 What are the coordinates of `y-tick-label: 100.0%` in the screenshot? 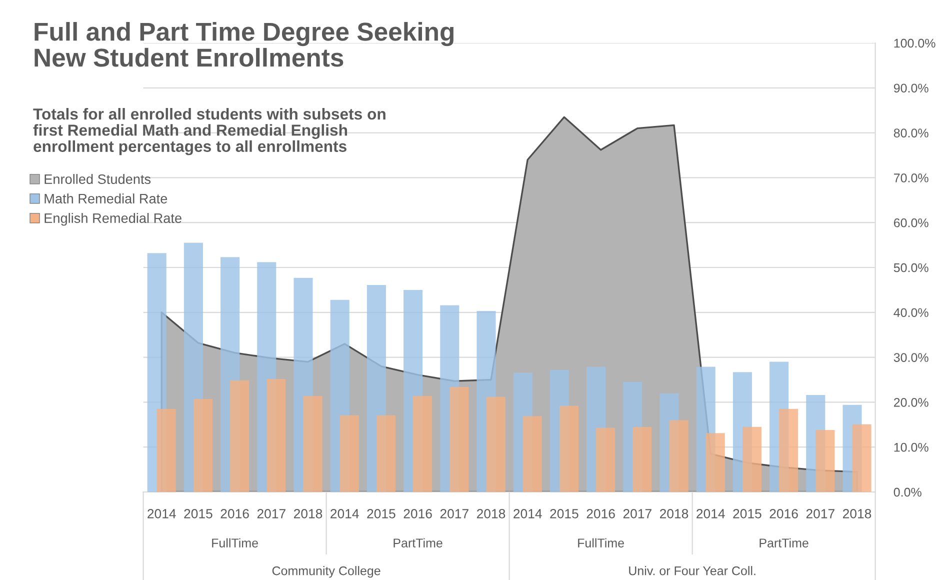 It's located at (915, 43).